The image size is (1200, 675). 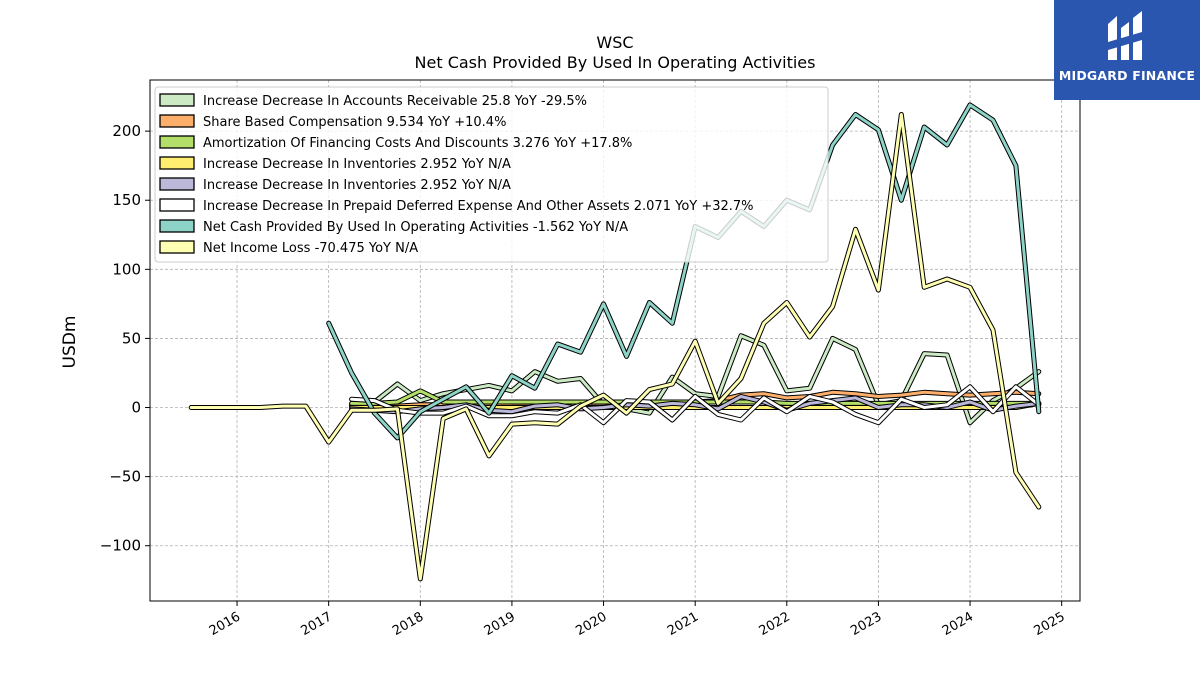 What do you see at coordinates (310, 248) in the screenshot?
I see `legend-label: Net Income Loss -70.475 YoY N/A` at bounding box center [310, 248].